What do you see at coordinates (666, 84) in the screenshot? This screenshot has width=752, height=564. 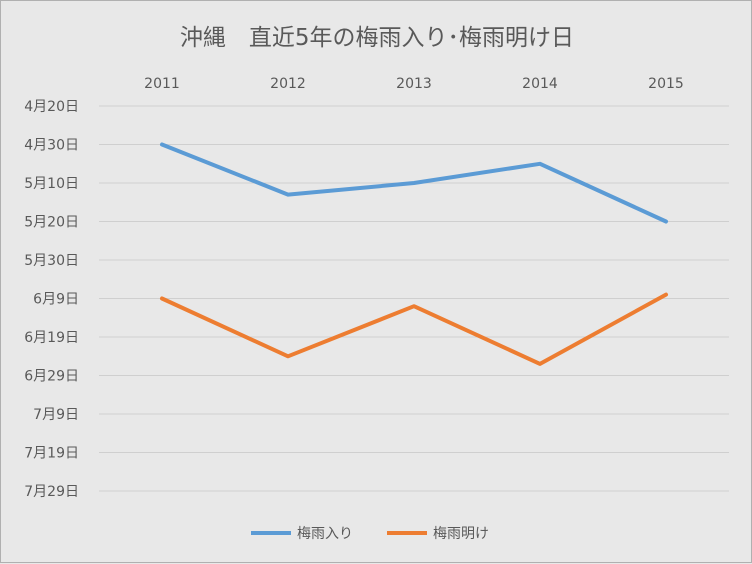 I see `x-tick-label: 2015` at bounding box center [666, 84].